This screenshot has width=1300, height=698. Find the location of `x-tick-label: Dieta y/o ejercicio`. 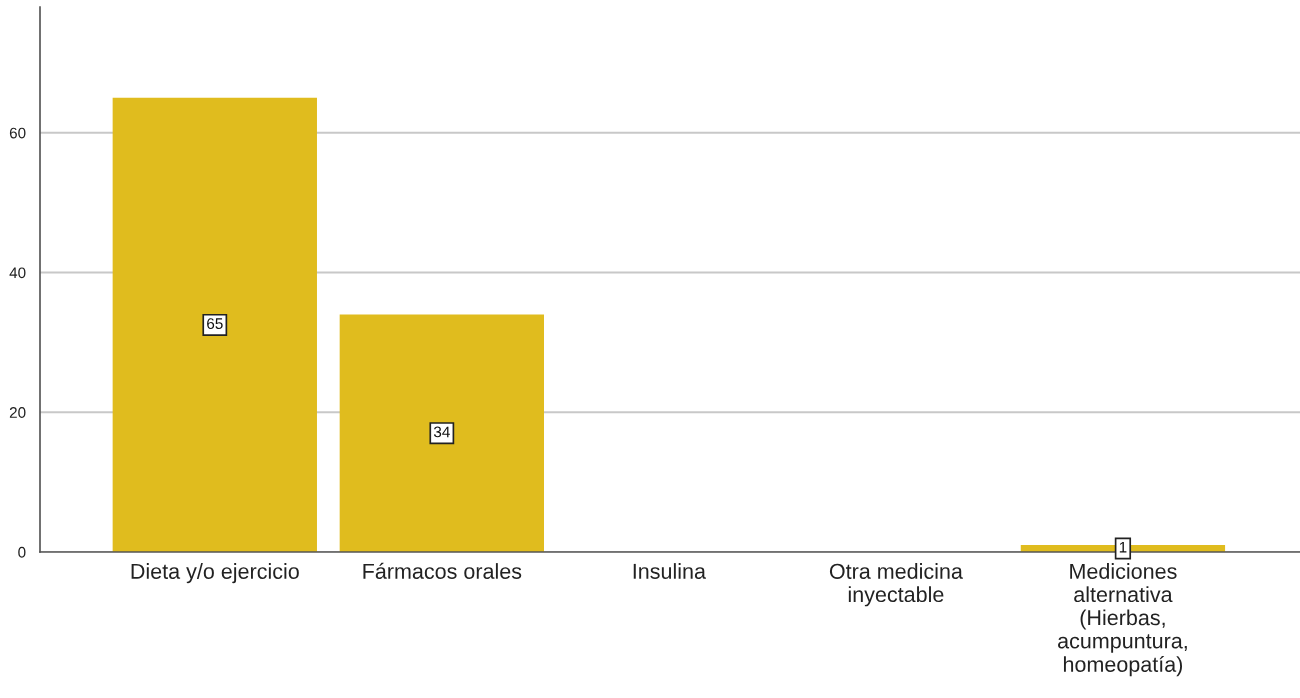

x-tick-label: Dieta y/o ejercicio is located at coordinates (215, 573).